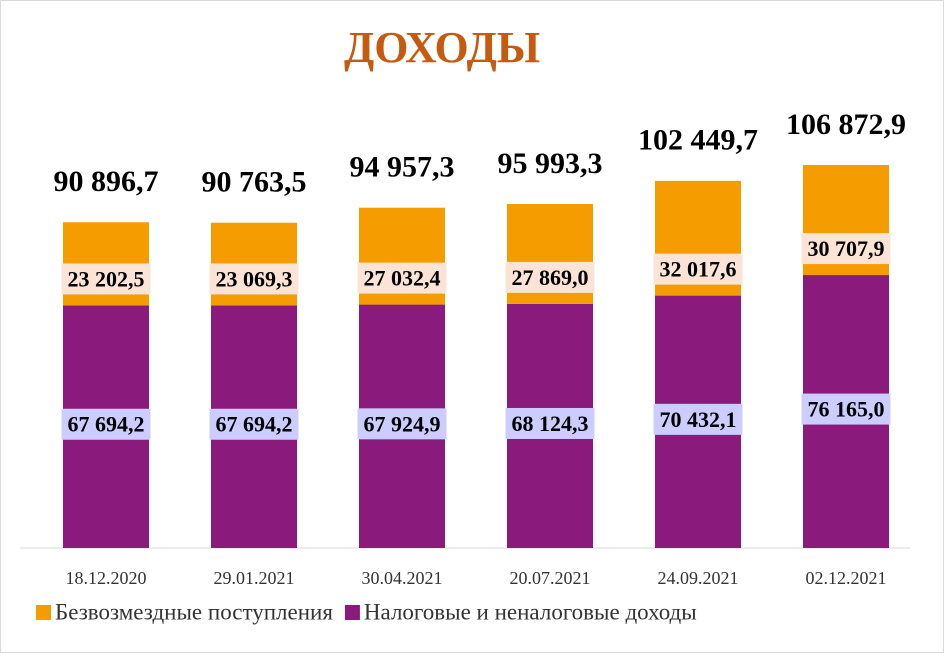 The image size is (944, 653). What do you see at coordinates (106, 578) in the screenshot?
I see `x-tick-label: 18.12.2020` at bounding box center [106, 578].